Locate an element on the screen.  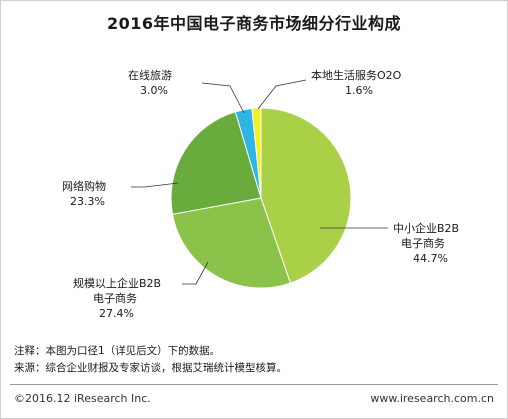
slice-label-1: 中小企业B2B 电子商务 44.7% is located at coordinates (426, 243).